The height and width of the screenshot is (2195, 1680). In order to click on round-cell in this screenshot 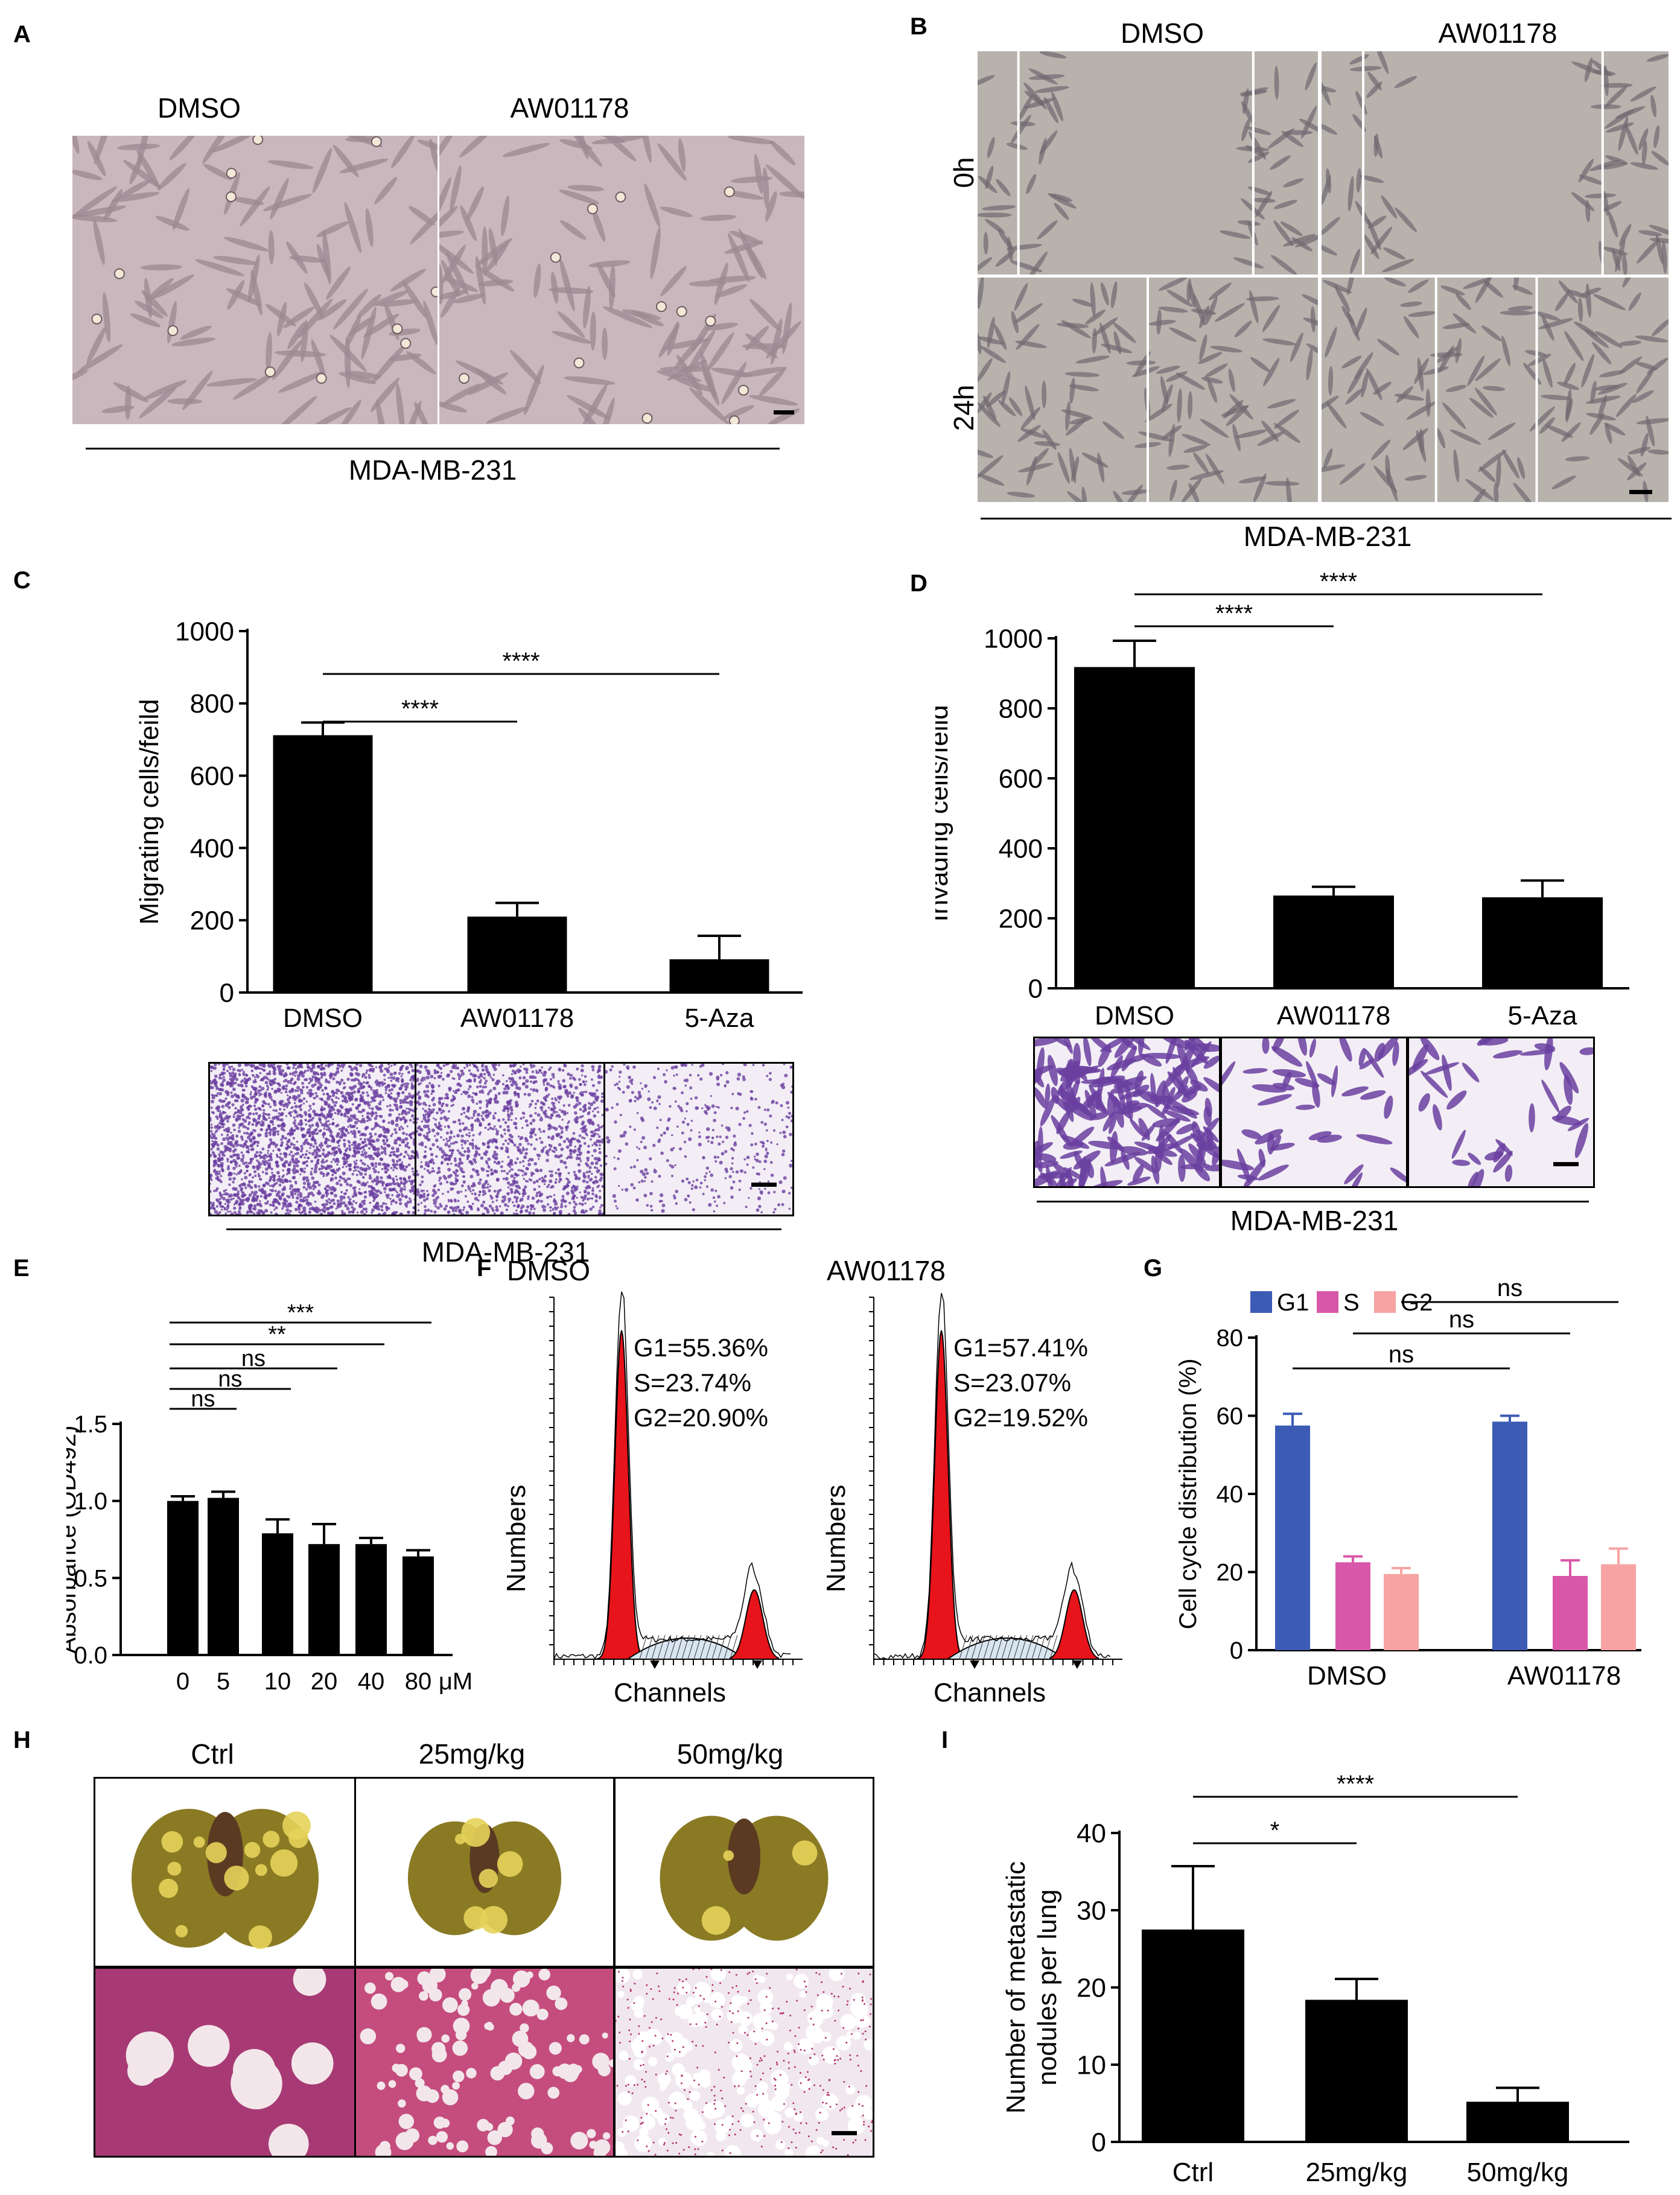, I will do `click(710, 321)`.